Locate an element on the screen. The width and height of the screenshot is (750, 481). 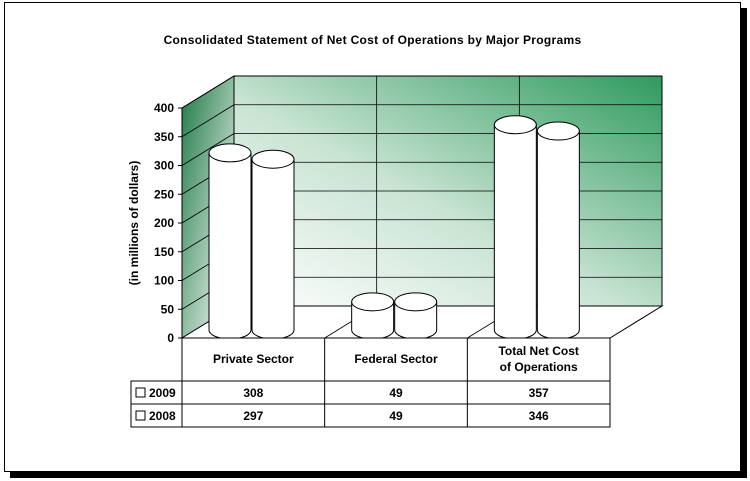
table-header-label: Federal Sector is located at coordinates (396, 359).